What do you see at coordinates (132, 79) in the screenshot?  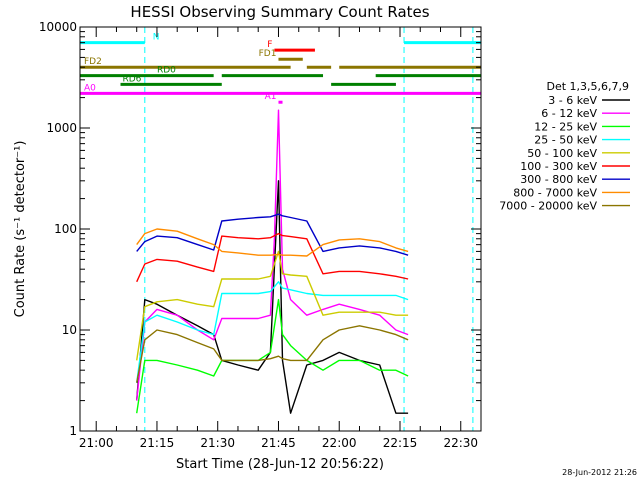 I see `flag-bar-label-rd6: RD6` at bounding box center [132, 79].